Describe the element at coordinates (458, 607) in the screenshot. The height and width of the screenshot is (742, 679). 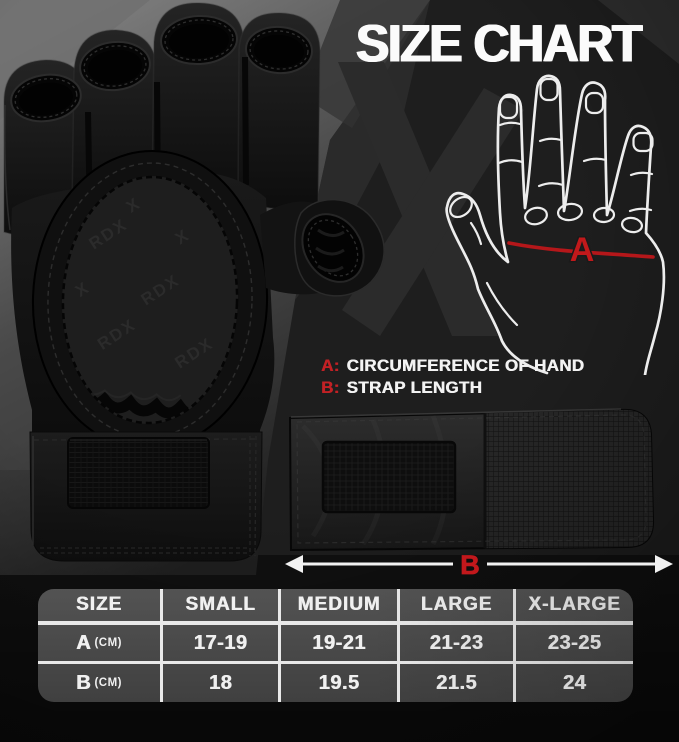
I see `table-header-large: LARGE` at that location.